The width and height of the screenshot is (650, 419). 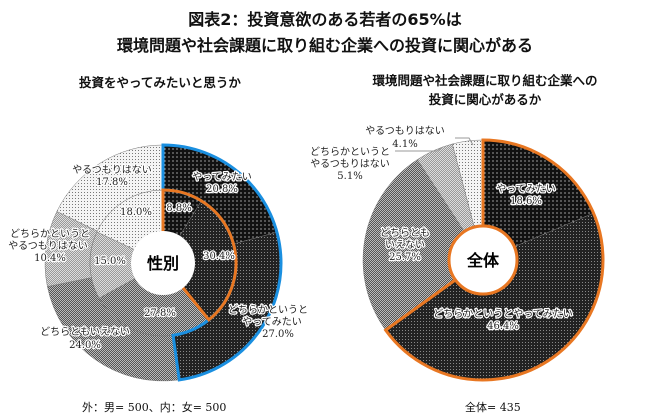 I want to click on leader-line-ratherno, so click(x=419, y=149).